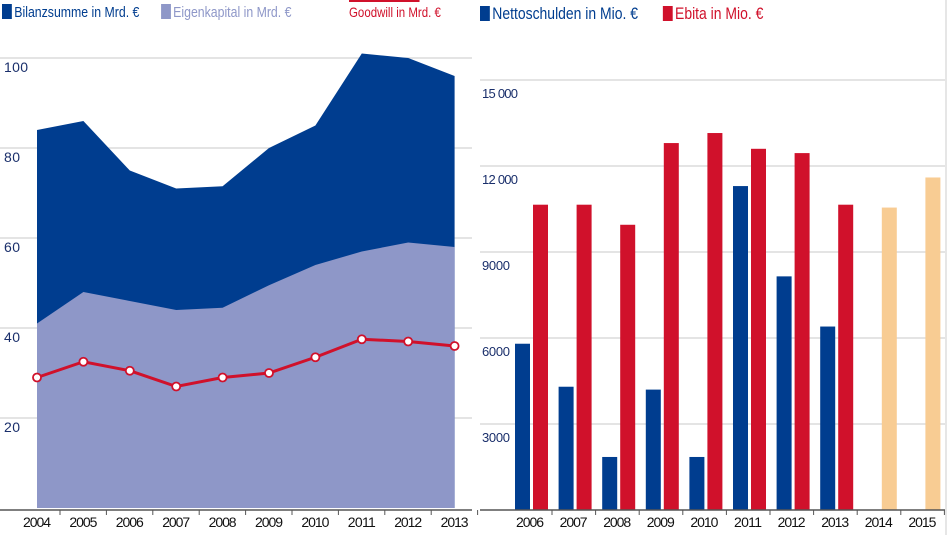  What do you see at coordinates (232, 12) in the screenshot?
I see `legend-label: Eigenkapital in Mrd. €` at bounding box center [232, 12].